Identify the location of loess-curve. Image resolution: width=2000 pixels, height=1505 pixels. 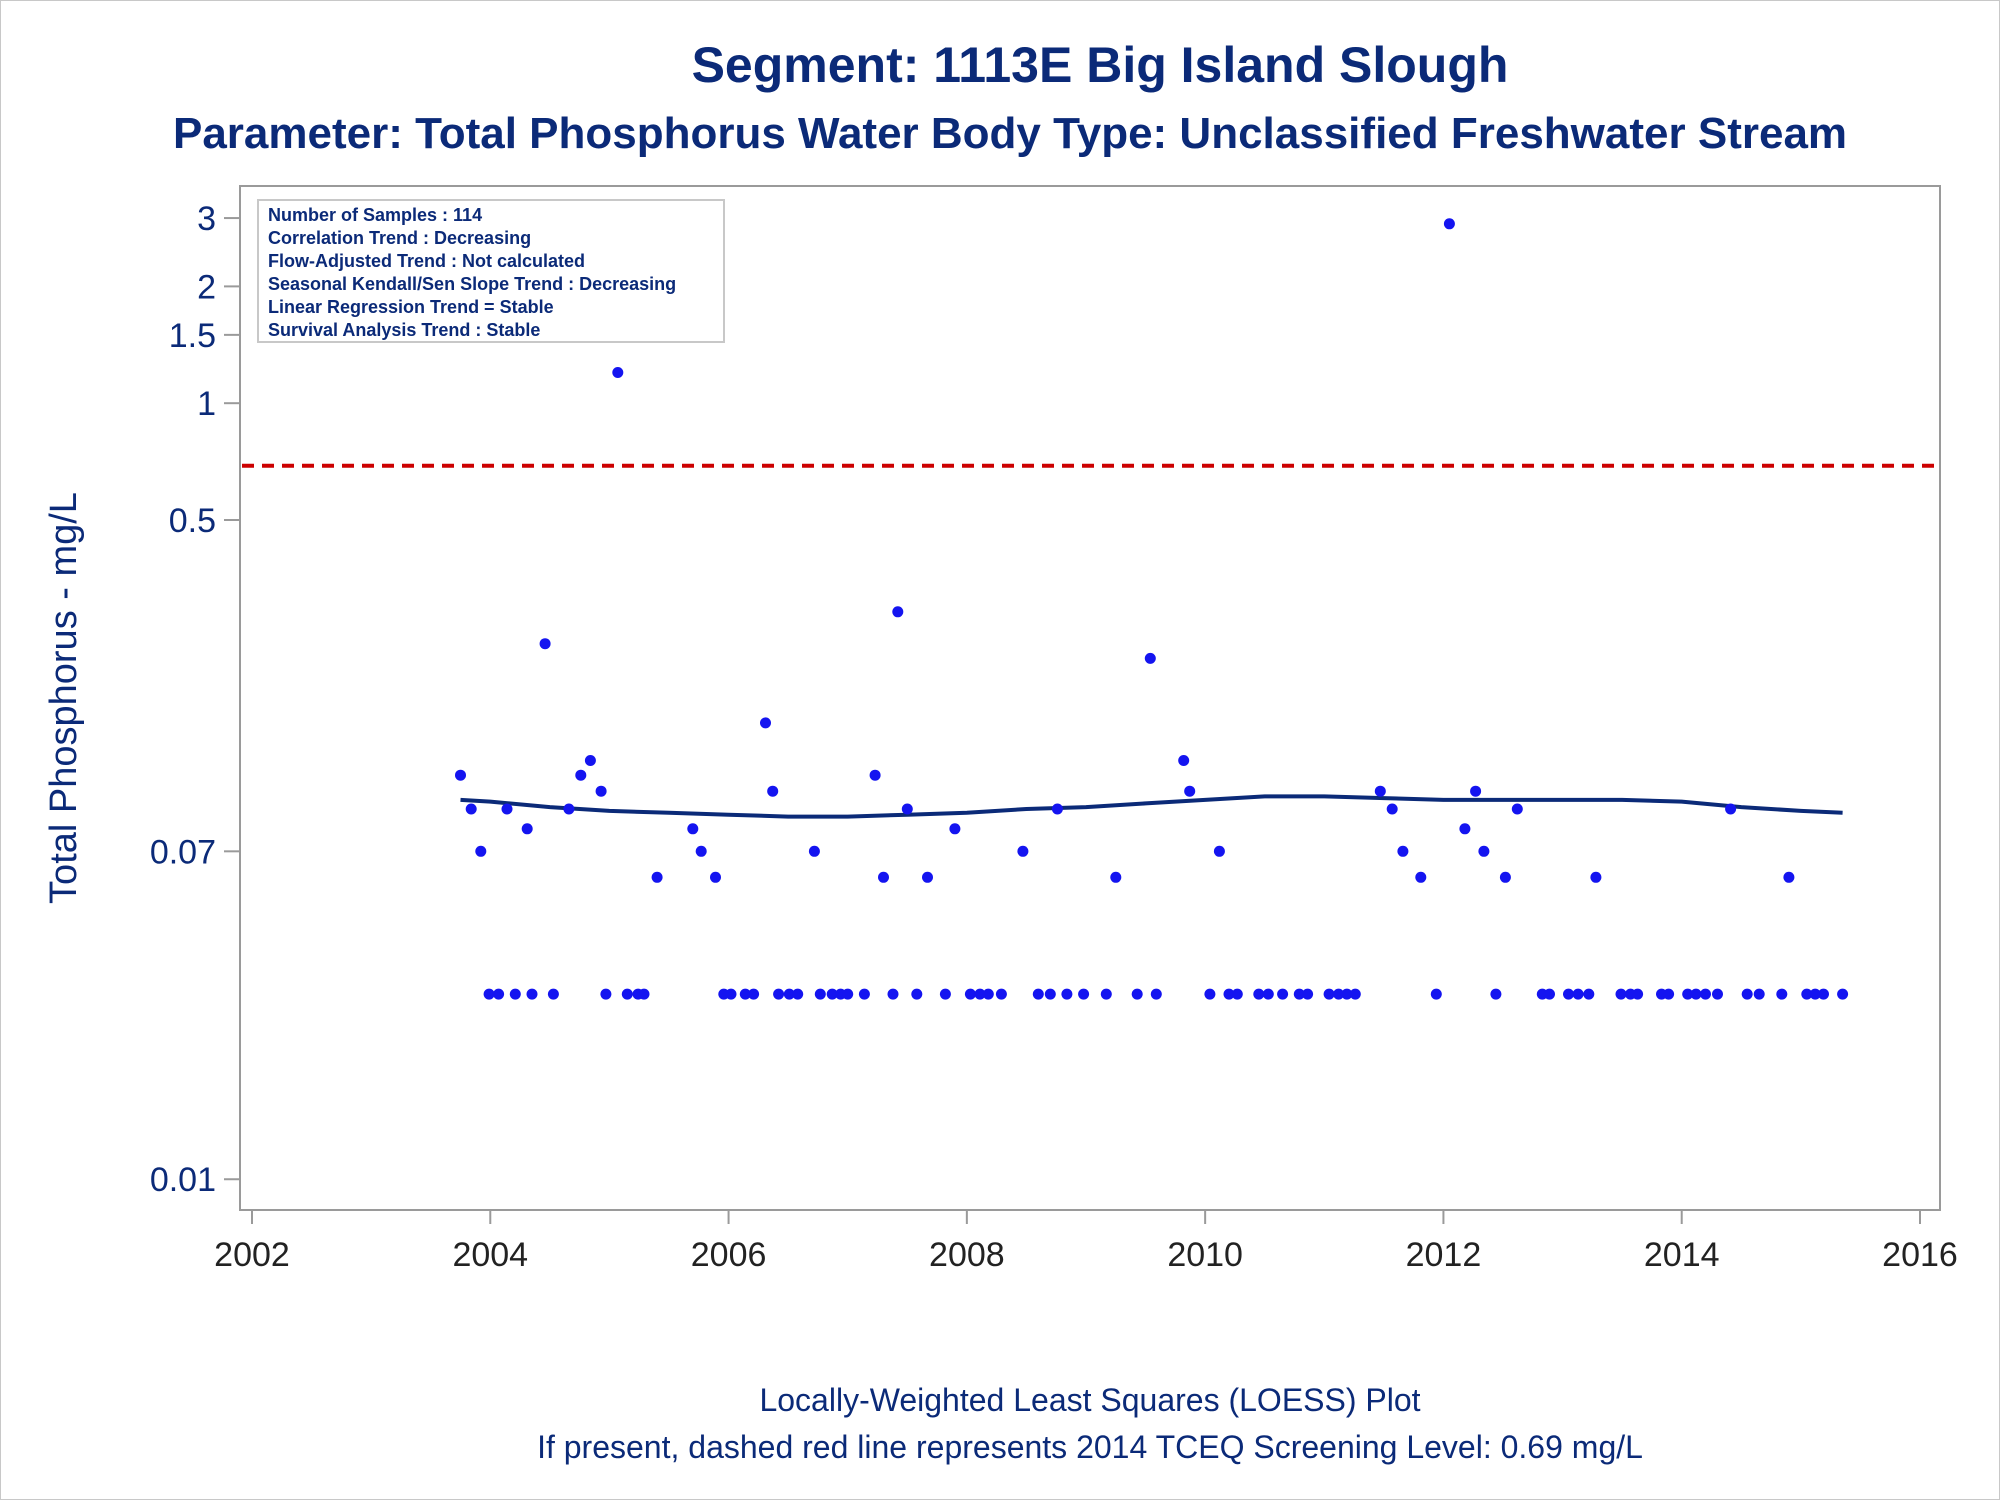
(1151, 806).